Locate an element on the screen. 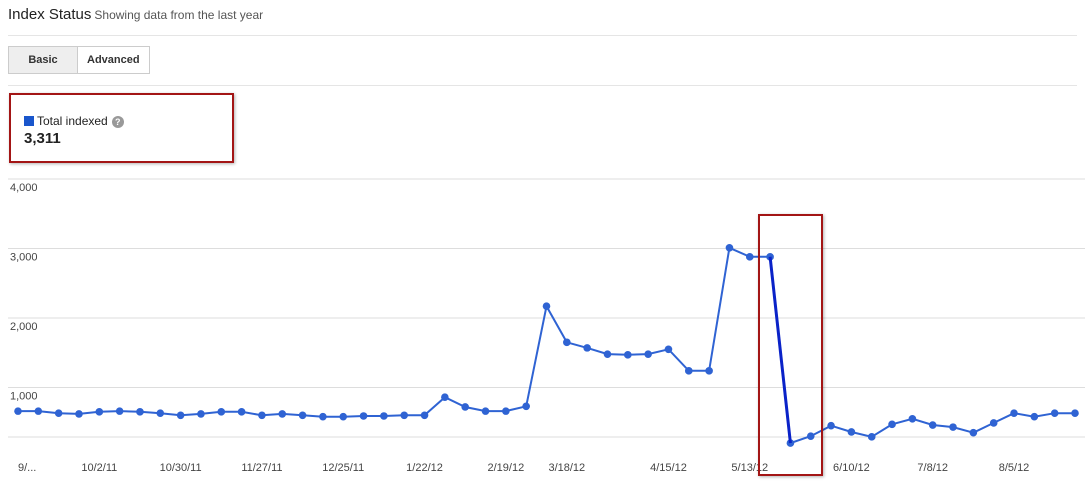  x-tick-label: 6/10/12 is located at coordinates (851, 468).